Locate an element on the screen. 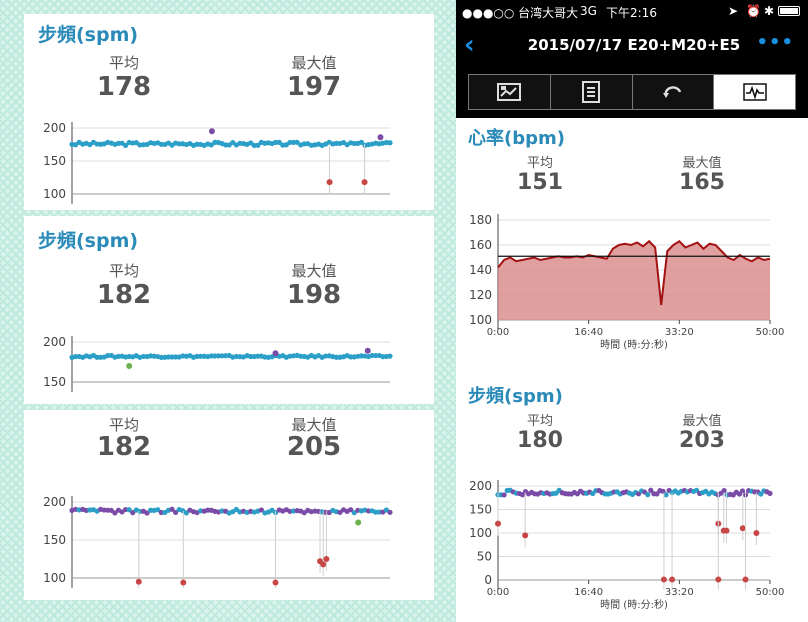 Image resolution: width=808 pixels, height=622 pixels. hr-max-label: 最大值 is located at coordinates (702, 163).